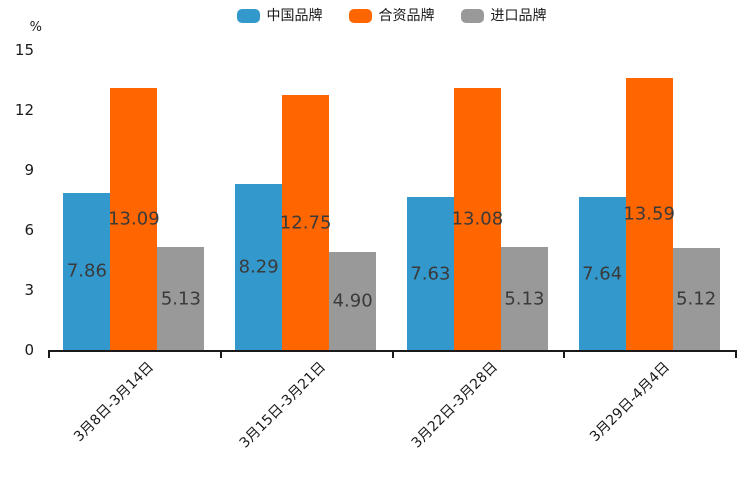  I want to click on bar-value-label: 5.12, so click(696, 299).